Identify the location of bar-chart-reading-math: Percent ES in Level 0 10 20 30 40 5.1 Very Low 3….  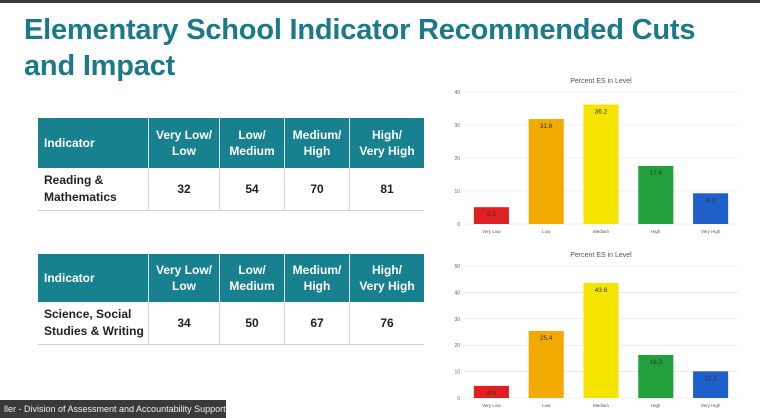
(596, 156).